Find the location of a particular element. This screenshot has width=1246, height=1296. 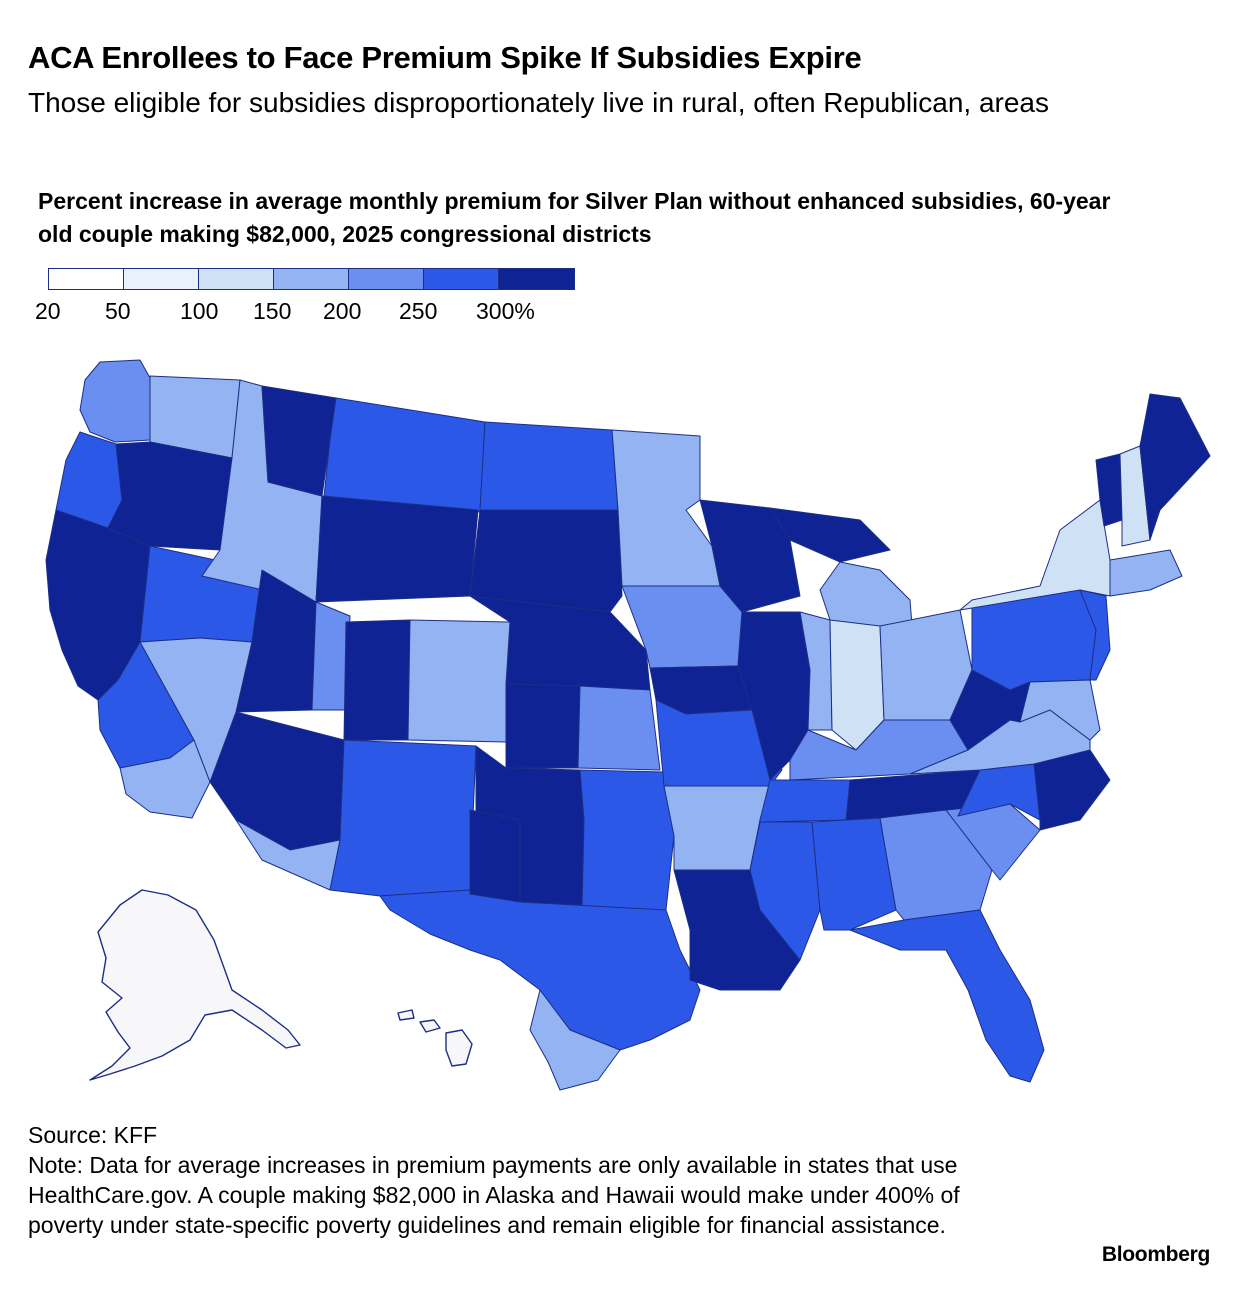

region-florida is located at coordinates (947, 996).